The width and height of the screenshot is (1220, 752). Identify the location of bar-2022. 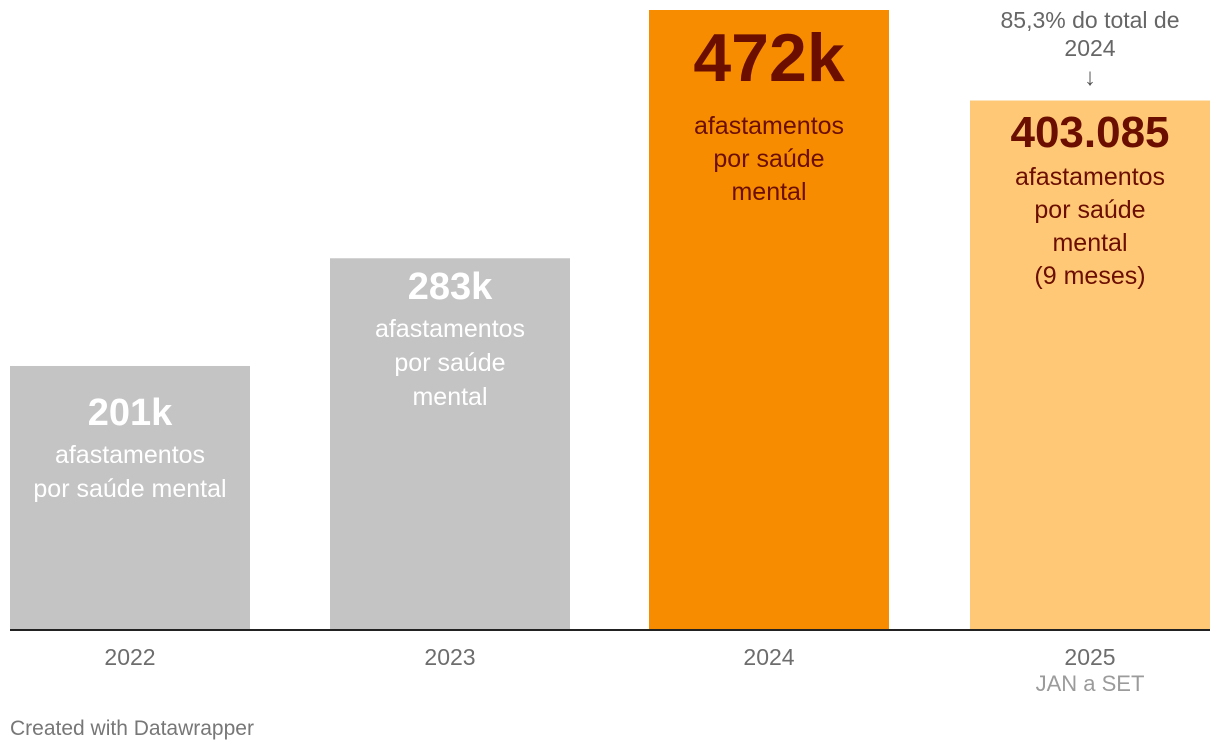
(130, 497).